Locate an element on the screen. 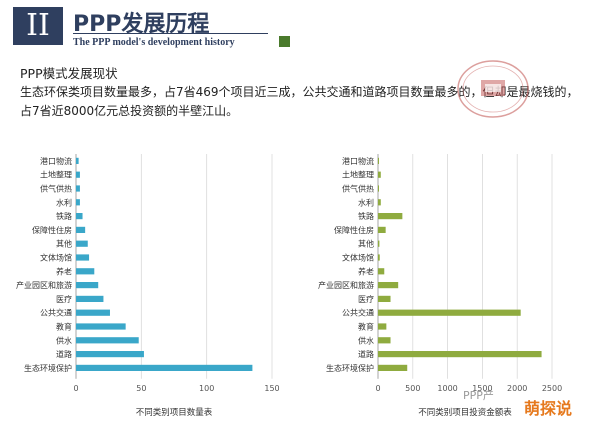  x-tick-label: 100 is located at coordinates (206, 388).